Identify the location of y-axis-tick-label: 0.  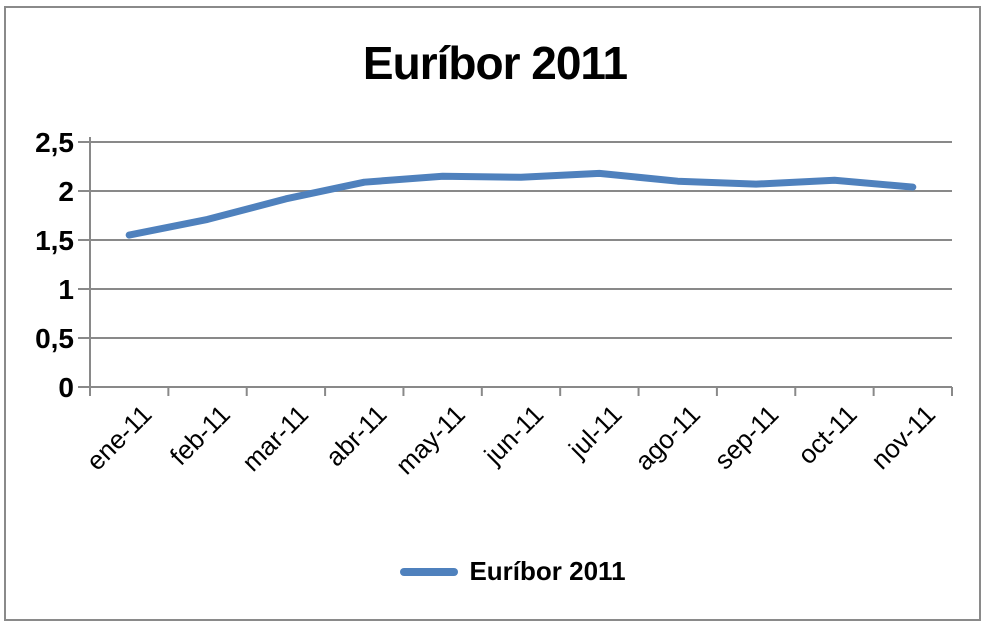
(66, 387).